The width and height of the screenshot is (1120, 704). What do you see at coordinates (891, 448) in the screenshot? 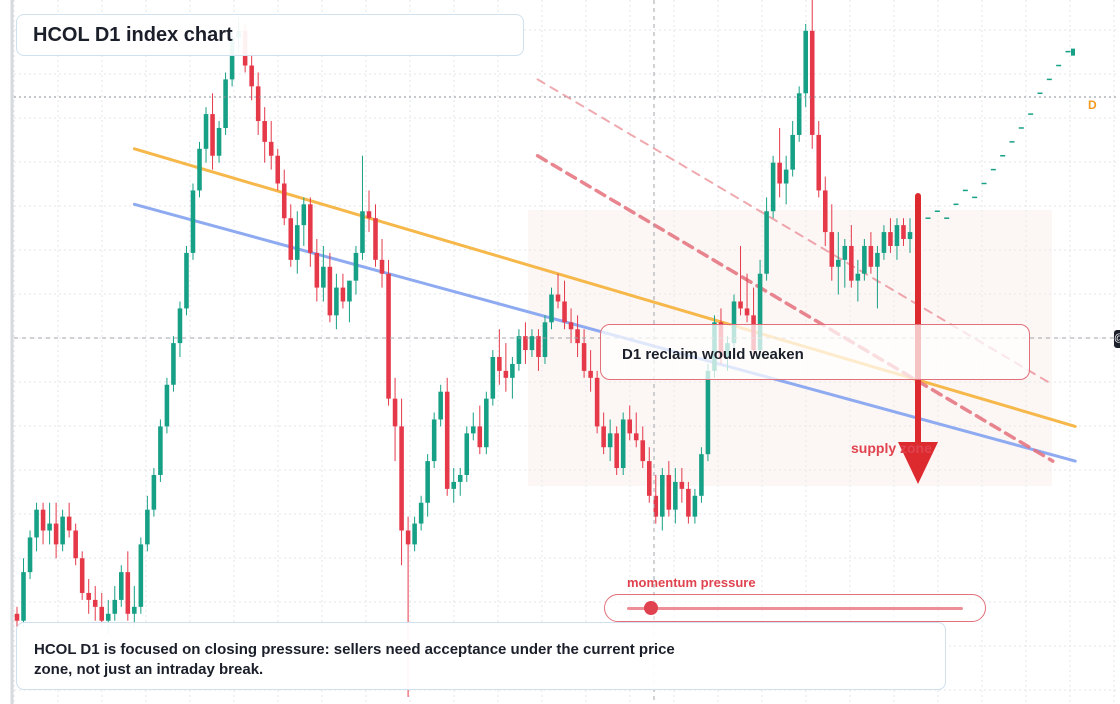
I see `supply-zone-label: supply zone` at bounding box center [891, 448].